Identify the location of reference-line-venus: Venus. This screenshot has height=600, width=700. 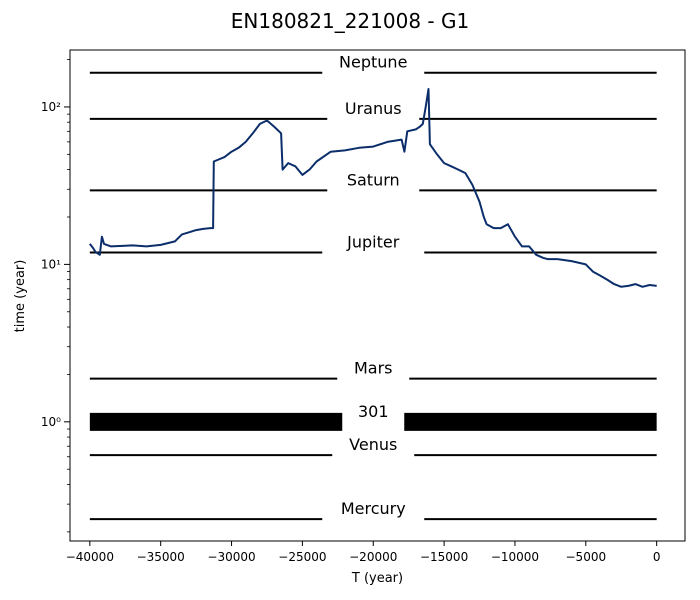
(373, 446).